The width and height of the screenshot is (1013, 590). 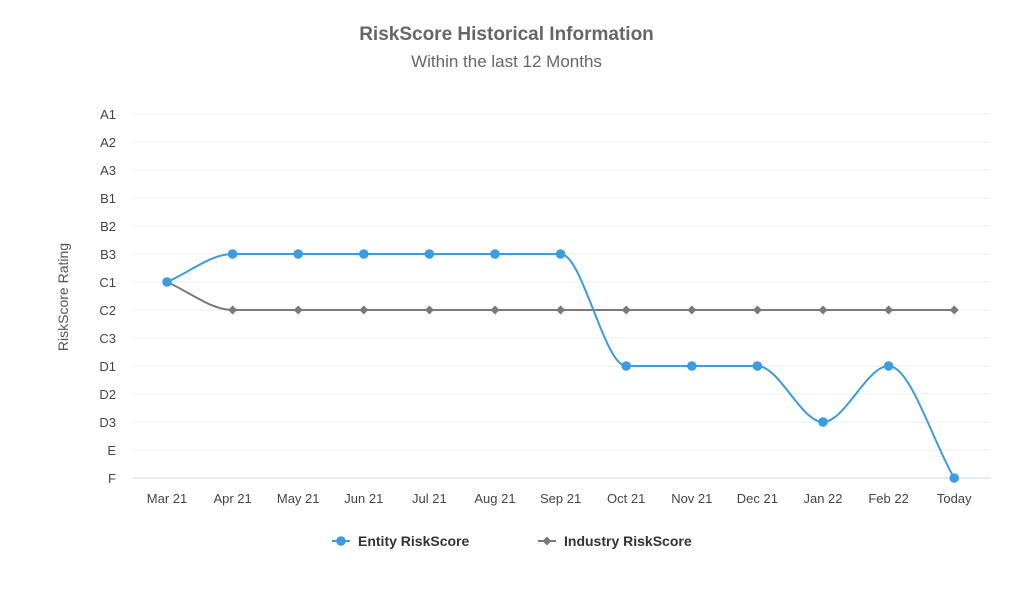 I want to click on y-tick-label: A1, so click(x=108, y=114).